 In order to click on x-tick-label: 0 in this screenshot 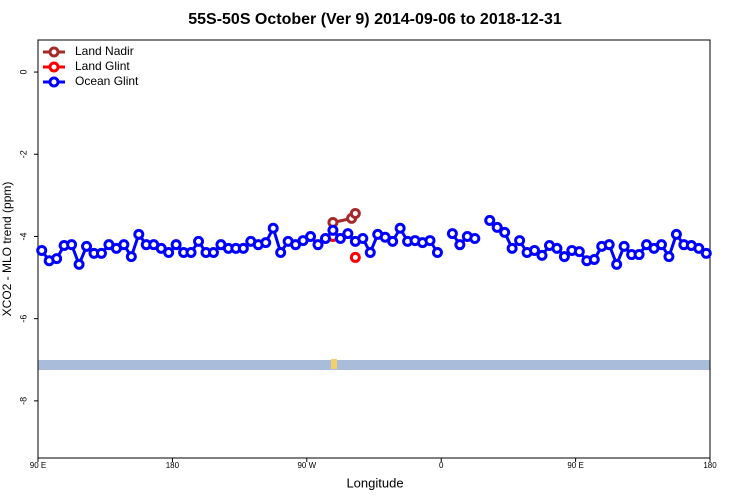, I will do `click(441, 465)`.